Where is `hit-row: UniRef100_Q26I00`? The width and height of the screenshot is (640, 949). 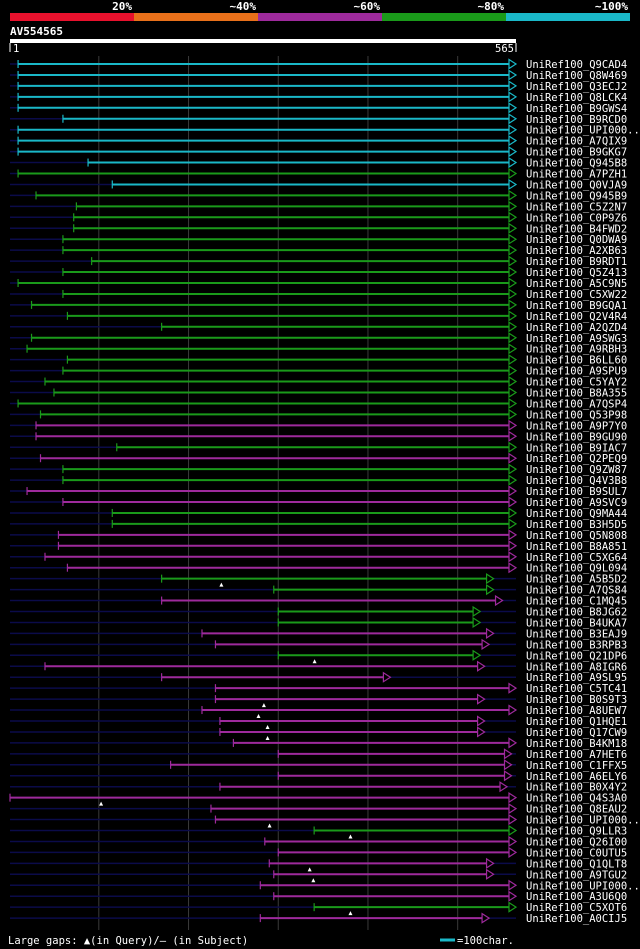 hit-row: UniRef100_Q26I00 is located at coordinates (318, 841).